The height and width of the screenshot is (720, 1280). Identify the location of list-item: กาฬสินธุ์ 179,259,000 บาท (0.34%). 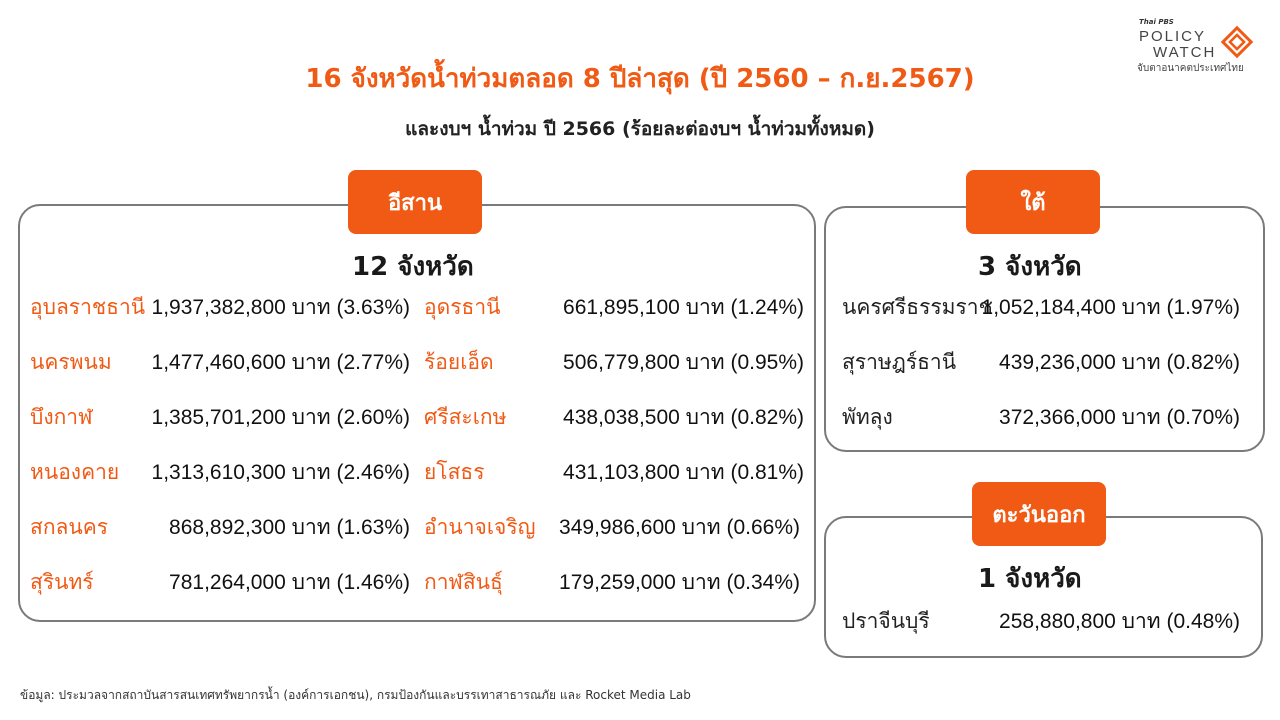
(612, 582).